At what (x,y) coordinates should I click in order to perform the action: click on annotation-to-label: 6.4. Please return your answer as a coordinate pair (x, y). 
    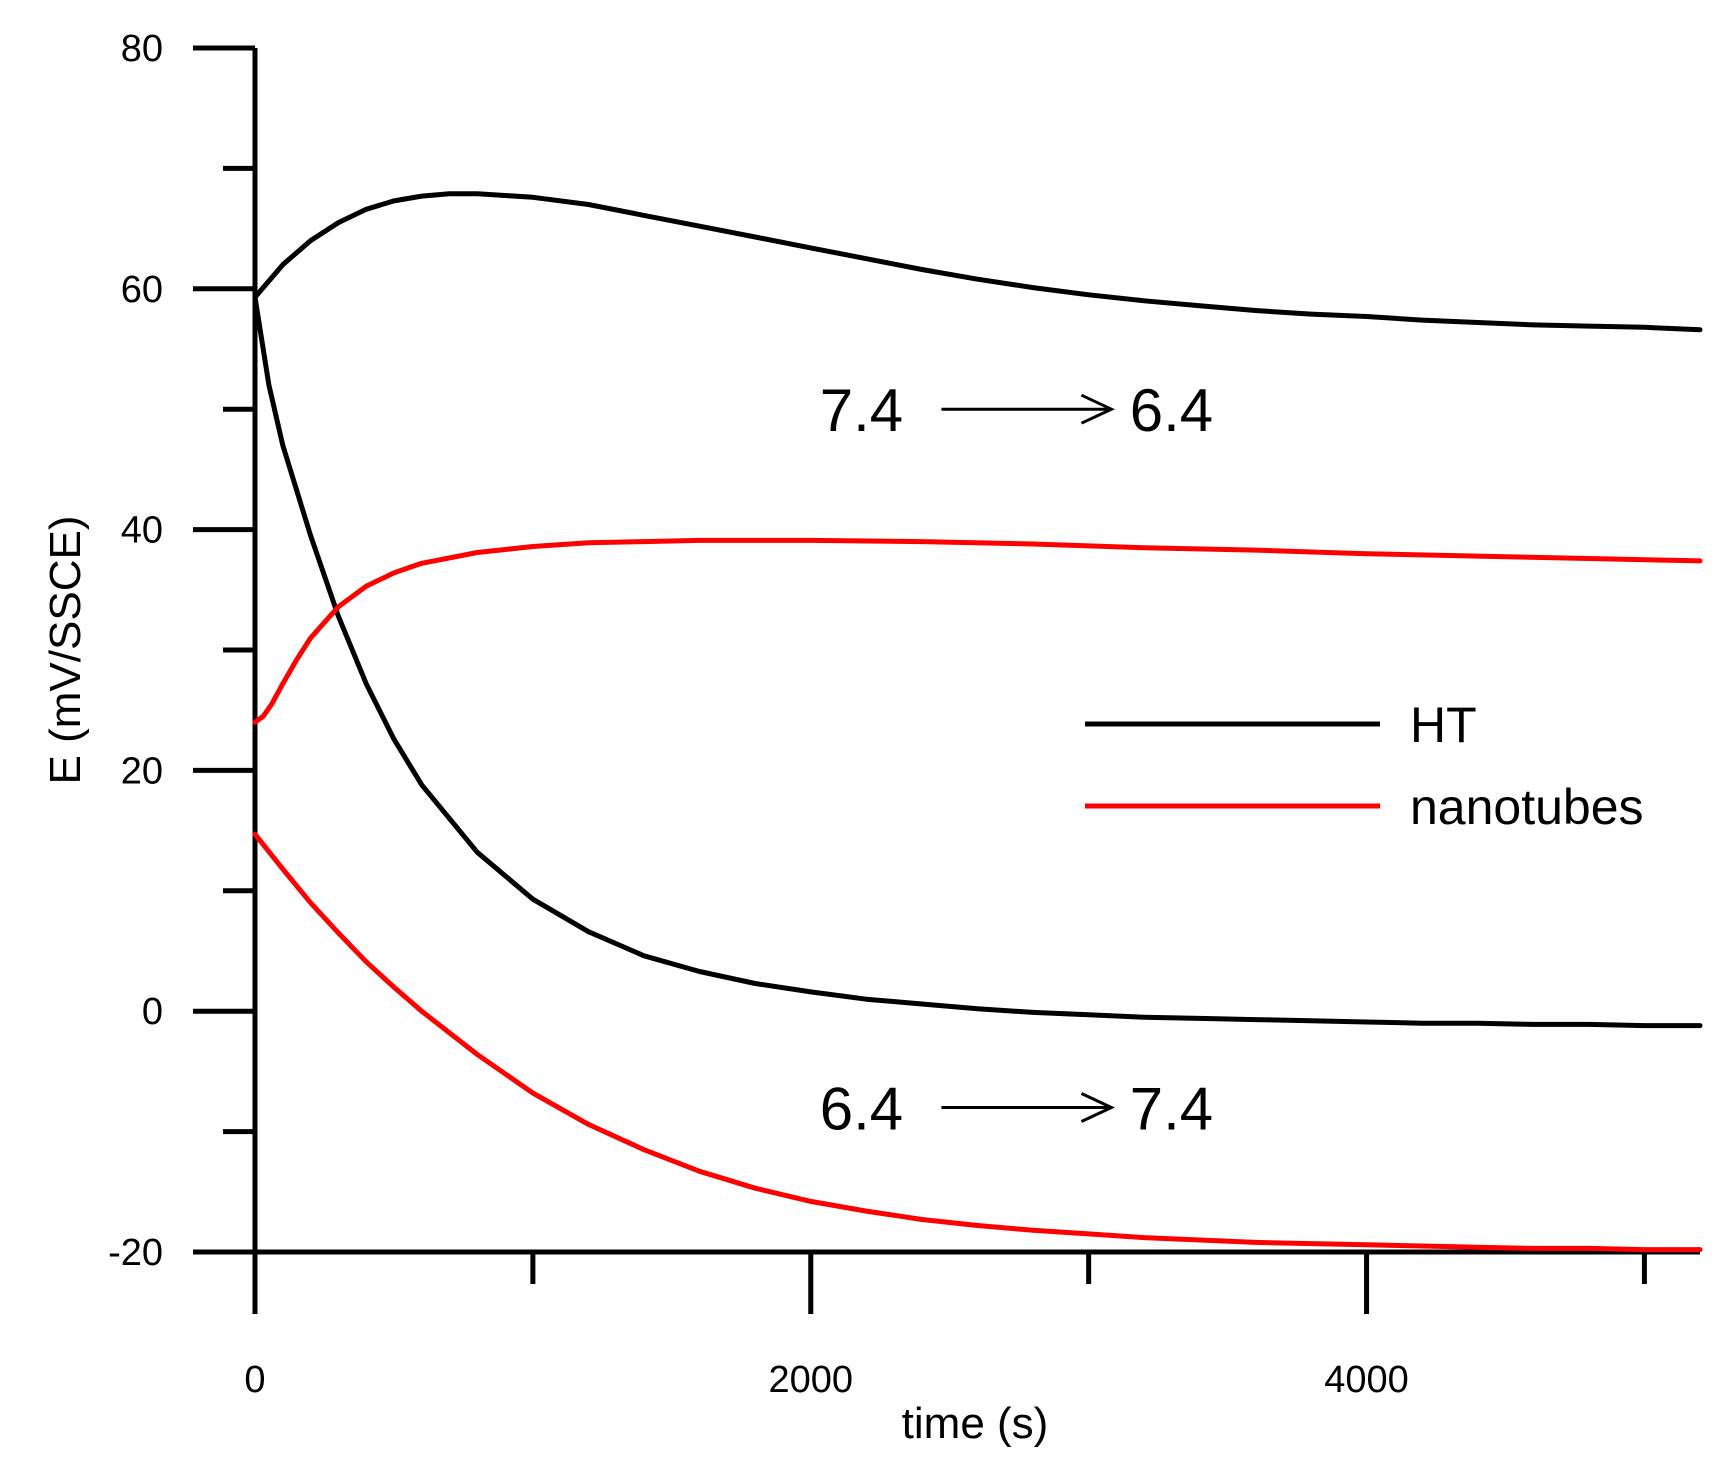
    Looking at the image, I should click on (1171, 410).